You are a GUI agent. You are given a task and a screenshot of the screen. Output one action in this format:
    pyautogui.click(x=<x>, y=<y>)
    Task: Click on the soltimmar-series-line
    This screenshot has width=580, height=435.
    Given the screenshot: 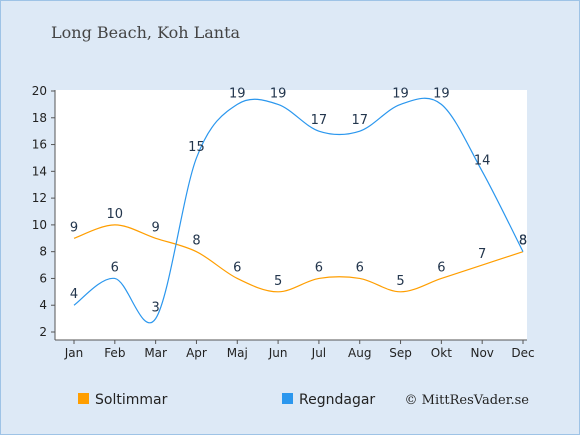 What is the action you would take?
    pyautogui.click(x=298, y=258)
    